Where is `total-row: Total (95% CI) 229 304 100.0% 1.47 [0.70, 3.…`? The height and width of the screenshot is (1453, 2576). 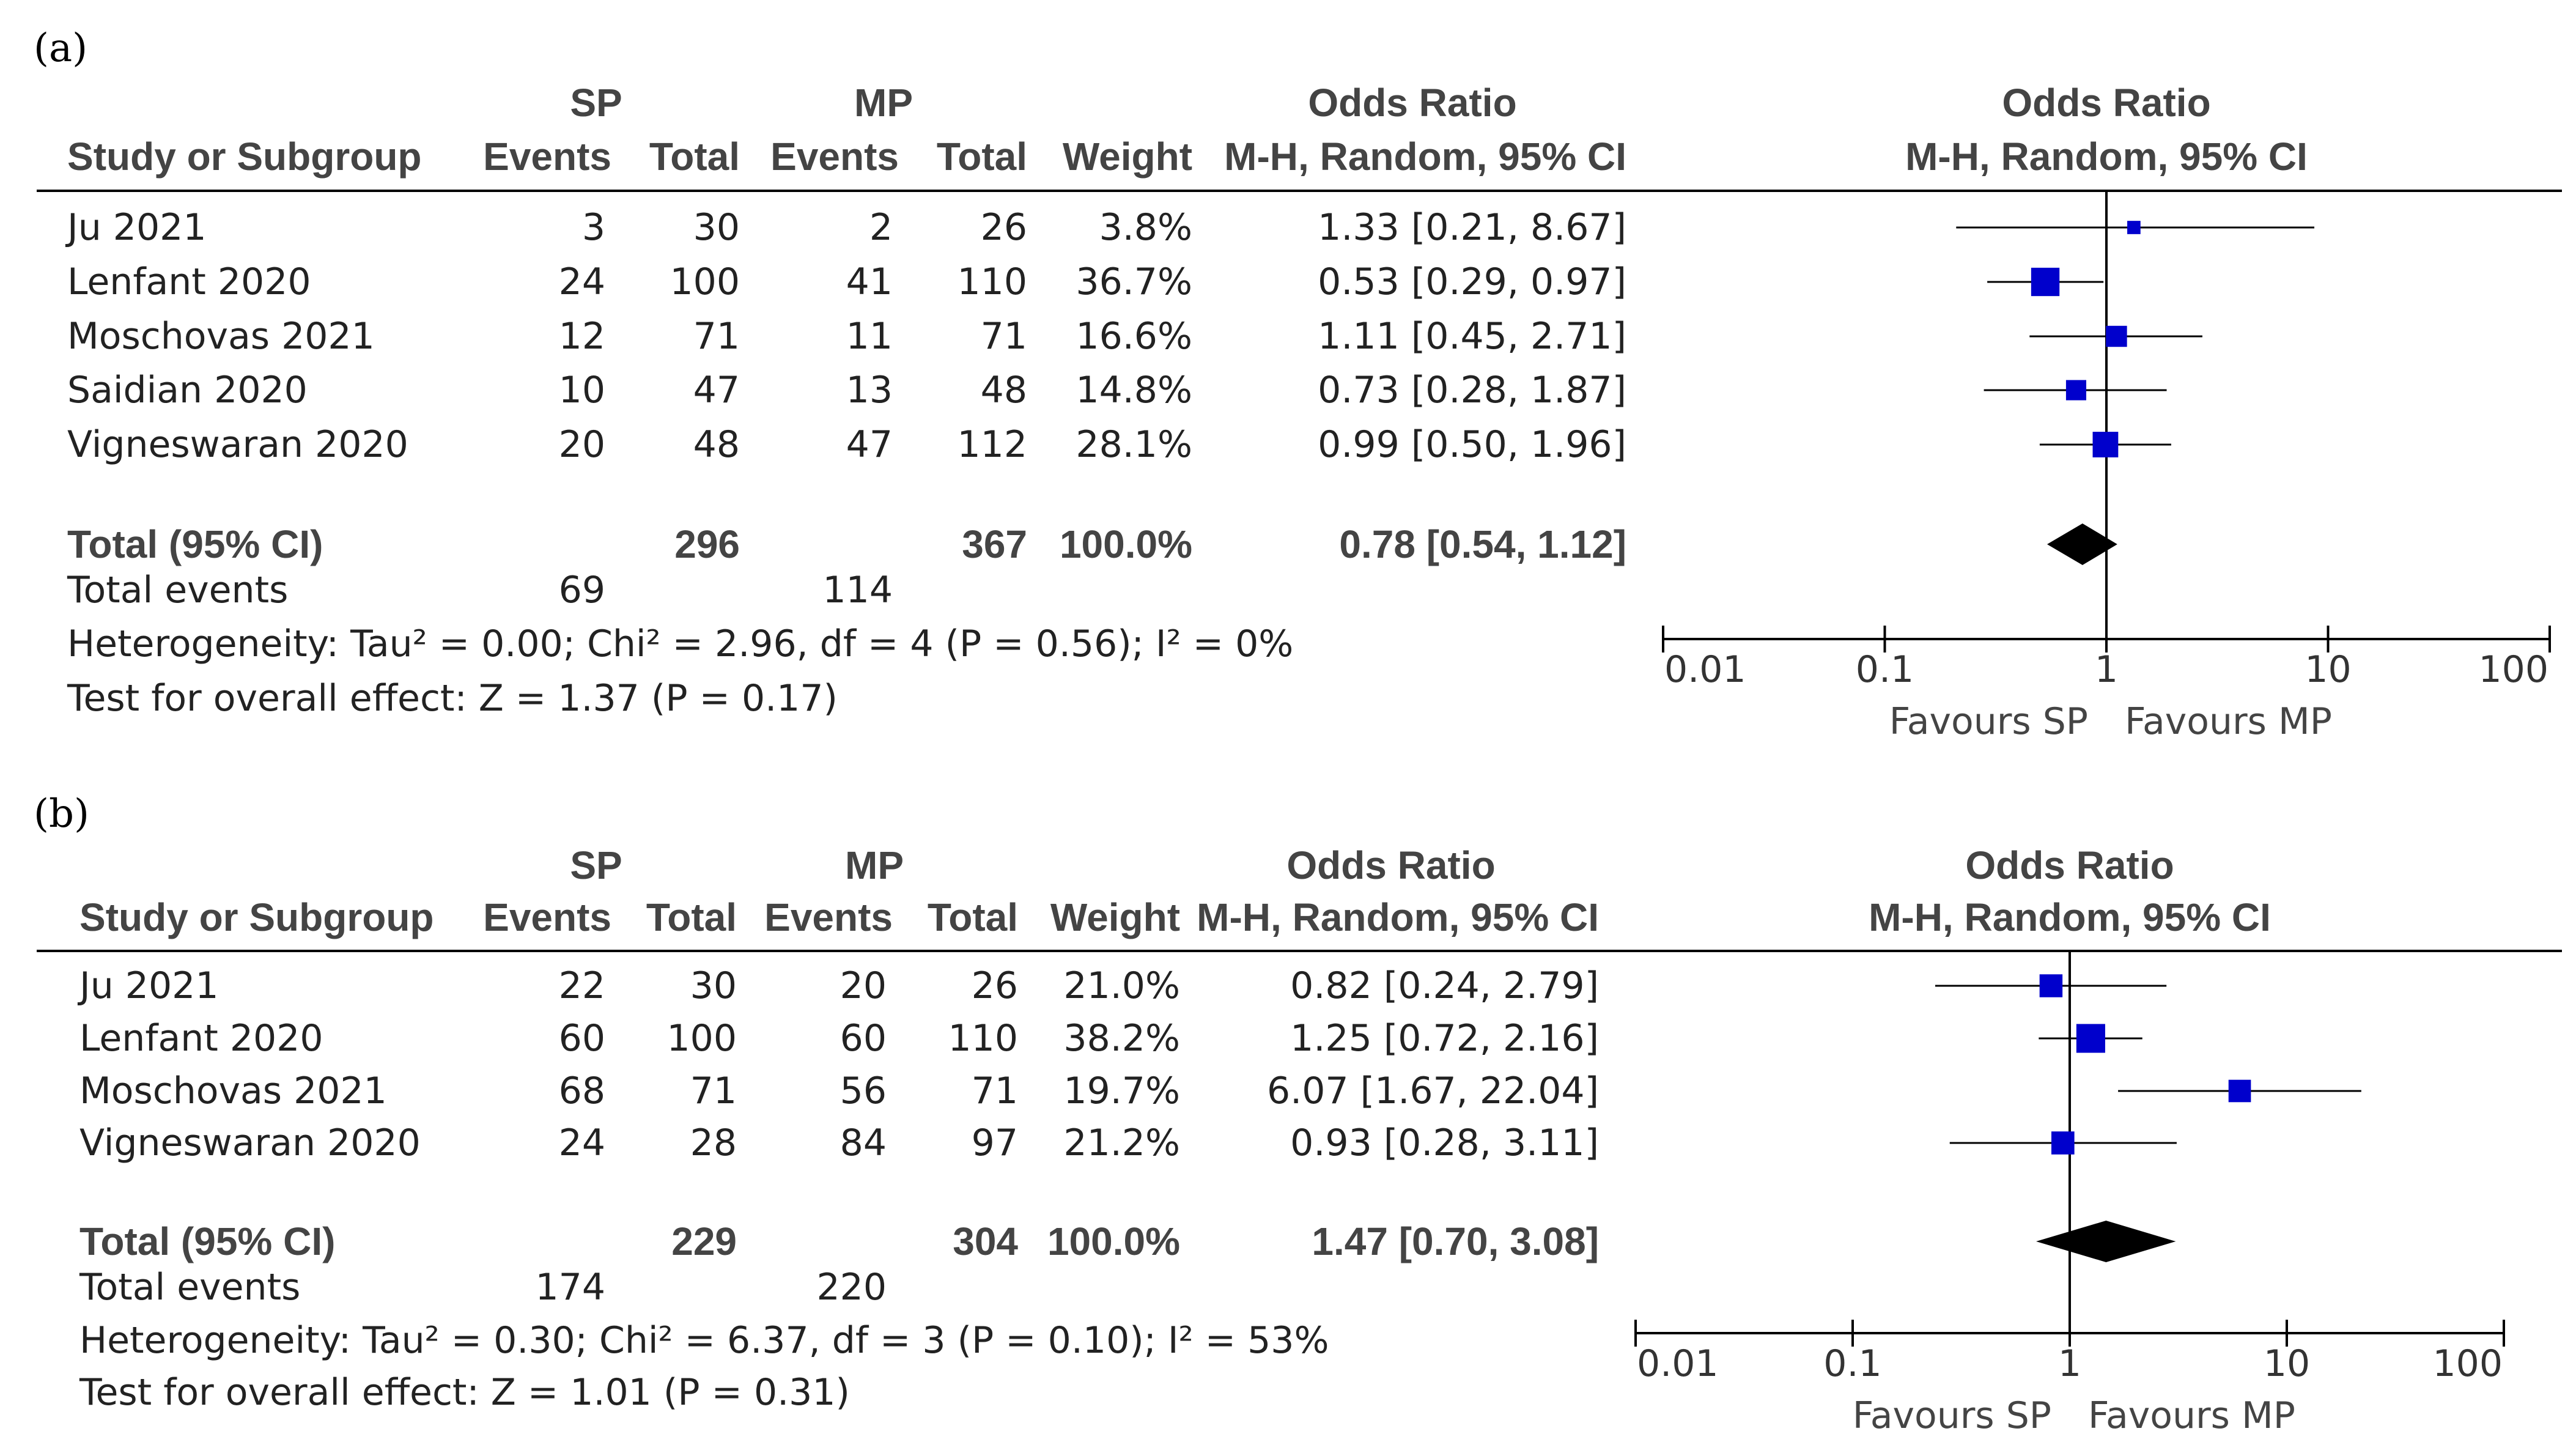 total-row: Total (95% CI) 229 304 100.0% 1.47 [0.70, 3.… is located at coordinates (1127, 1241).